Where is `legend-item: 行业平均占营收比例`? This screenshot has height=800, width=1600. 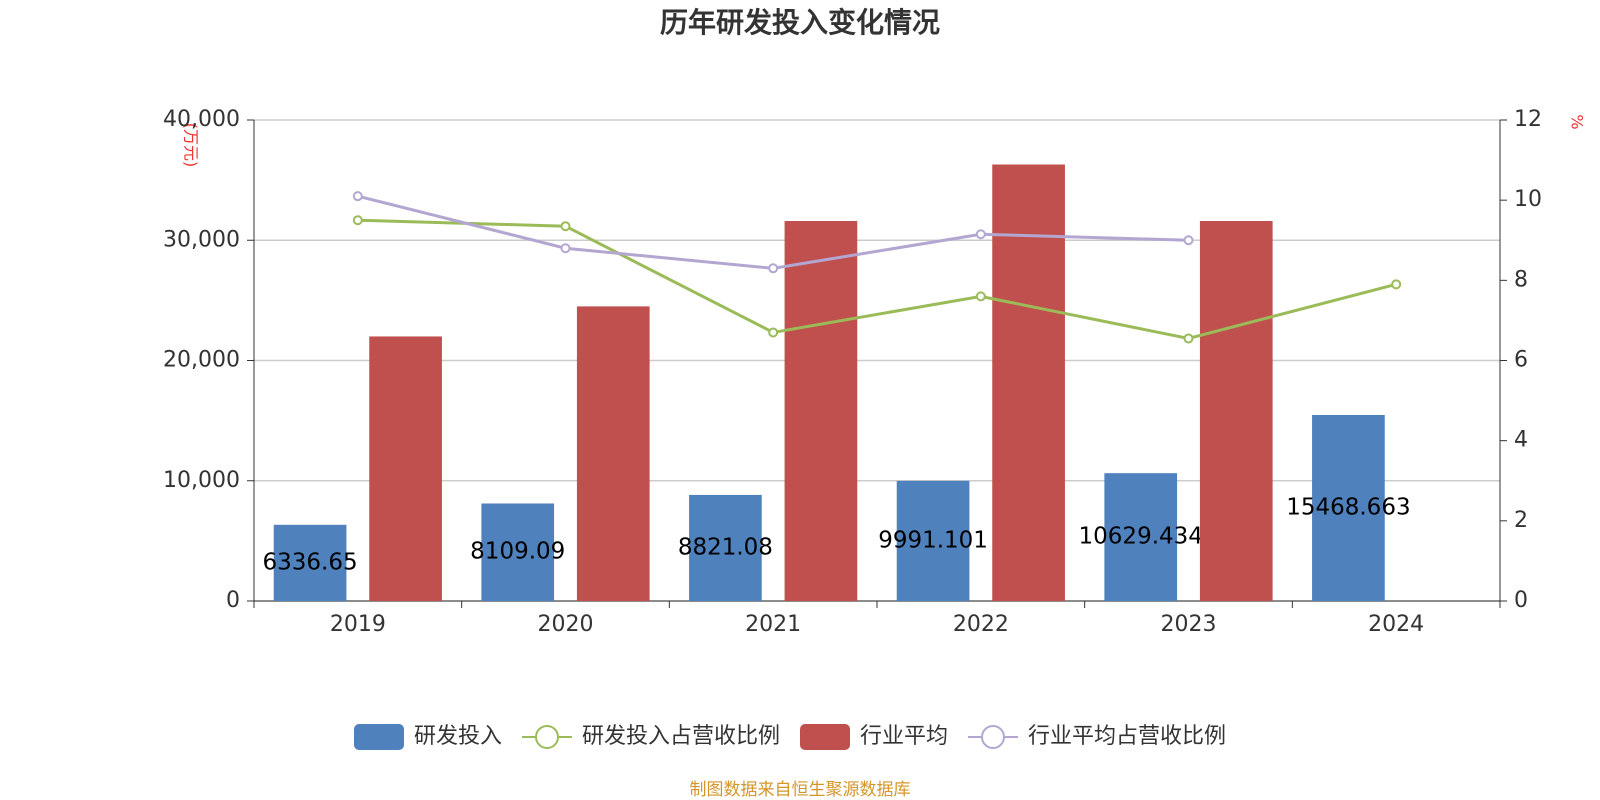 legend-item: 行业平均占营收比例 is located at coordinates (1097, 736).